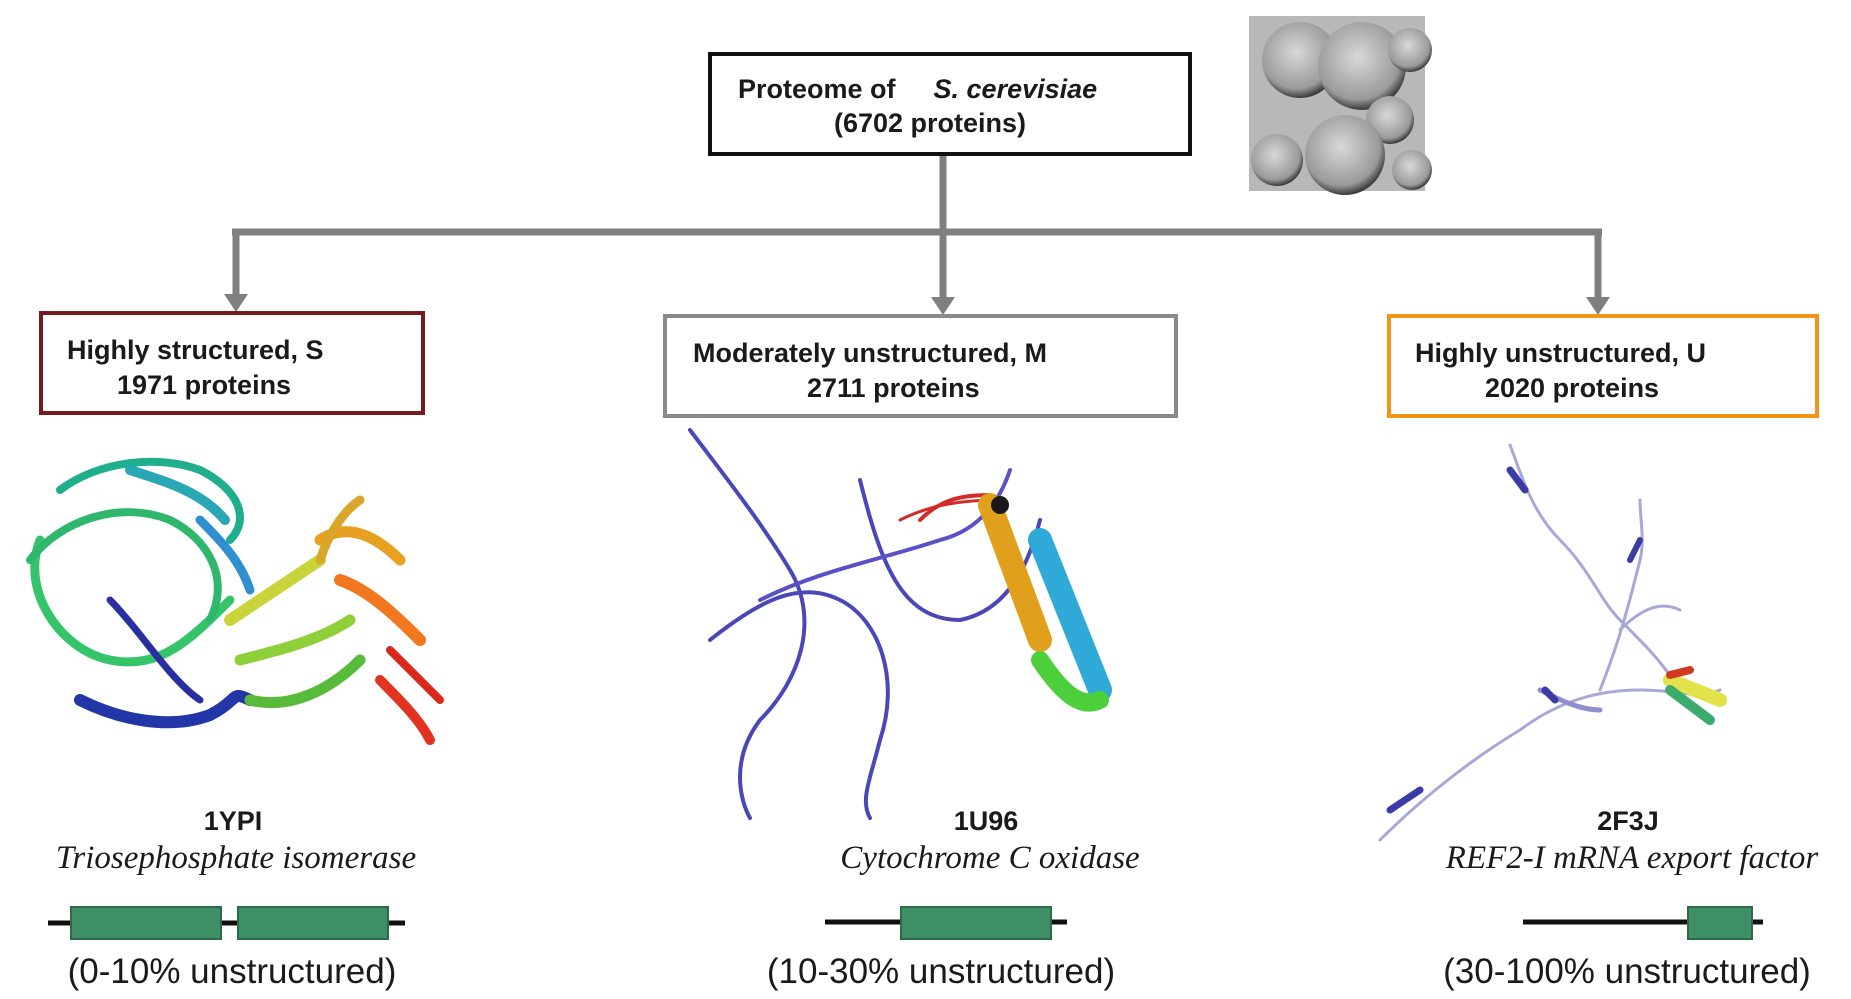 This screenshot has width=1851, height=999. What do you see at coordinates (233, 821) in the screenshot?
I see `pdb-id-1ypi: 1YPI` at bounding box center [233, 821].